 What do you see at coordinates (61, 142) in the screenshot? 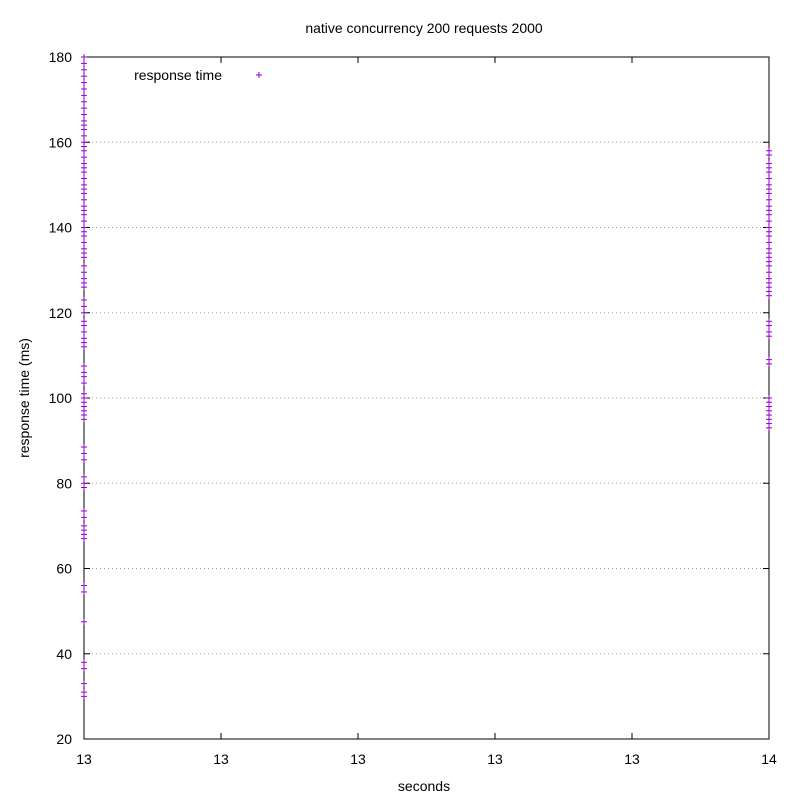
I see `y-tick-label: 160` at bounding box center [61, 142].